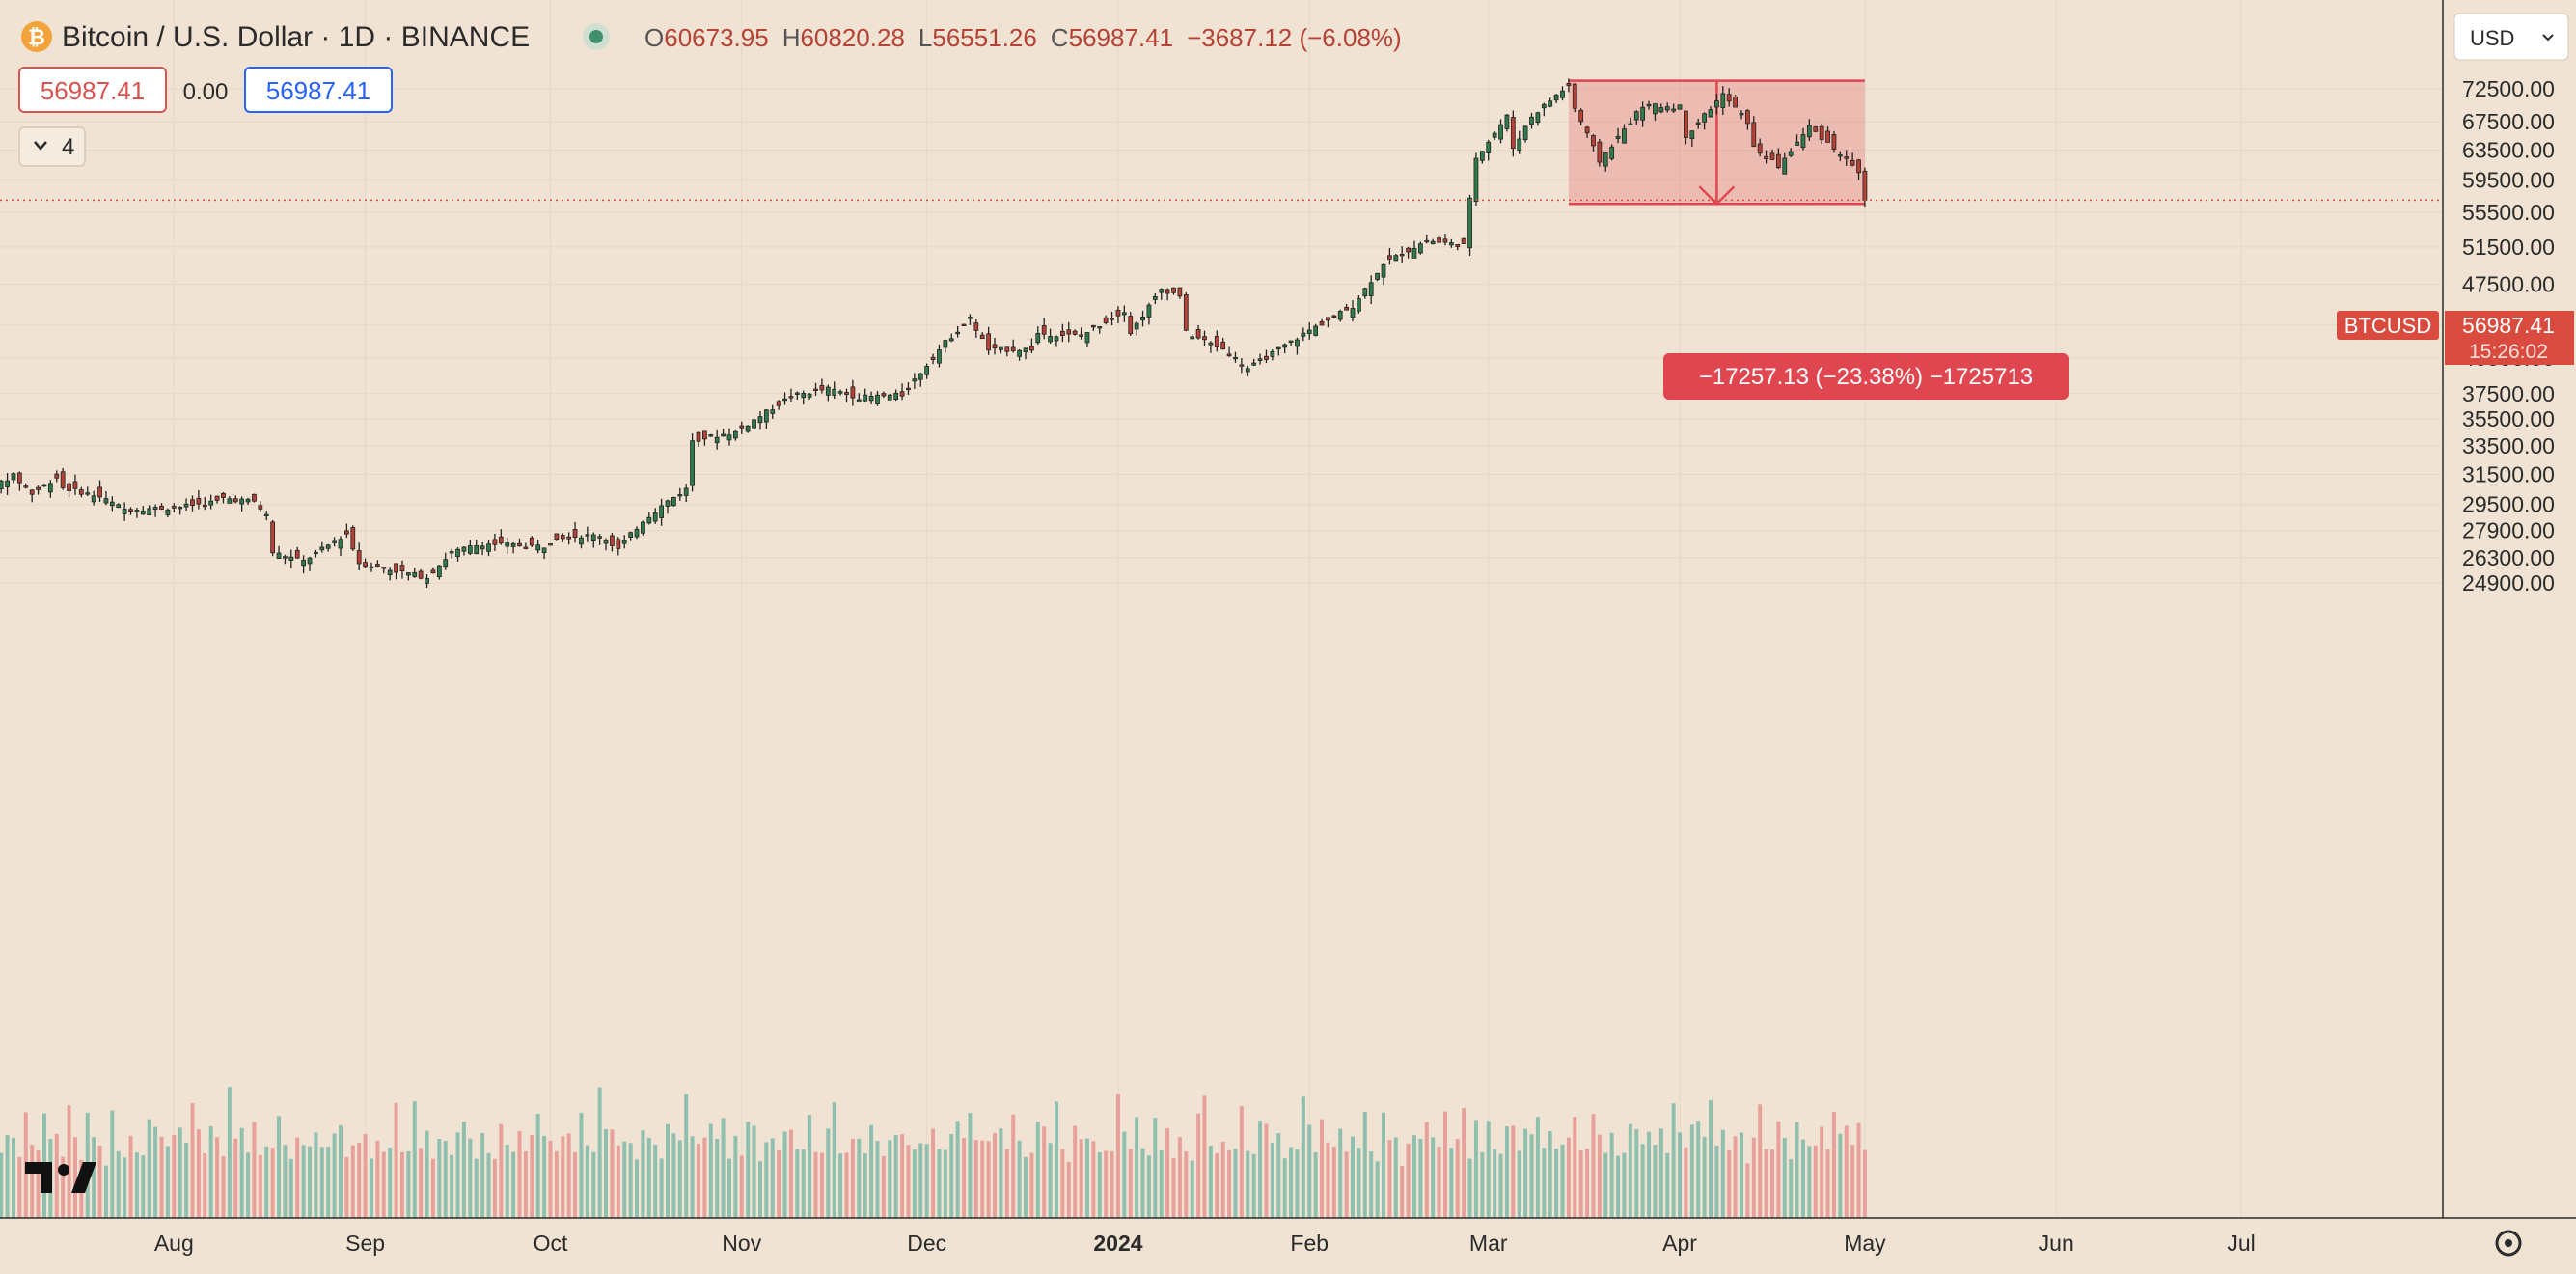 This screenshot has height=1274, width=2576. Describe the element at coordinates (296, 37) in the screenshot. I see `symbol-title: Bitcoin / U.S. Dollar · 1D · BINANCE` at that location.